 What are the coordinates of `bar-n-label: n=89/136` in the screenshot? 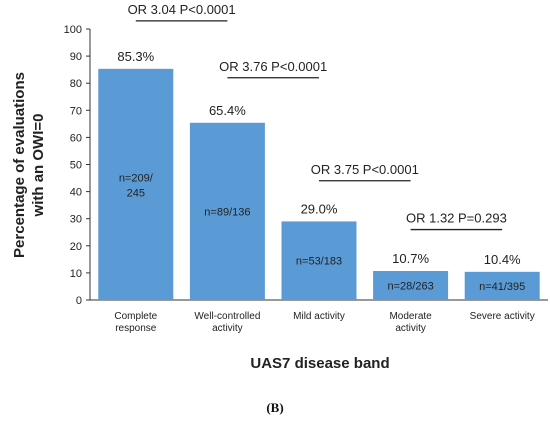 It's located at (227, 212).